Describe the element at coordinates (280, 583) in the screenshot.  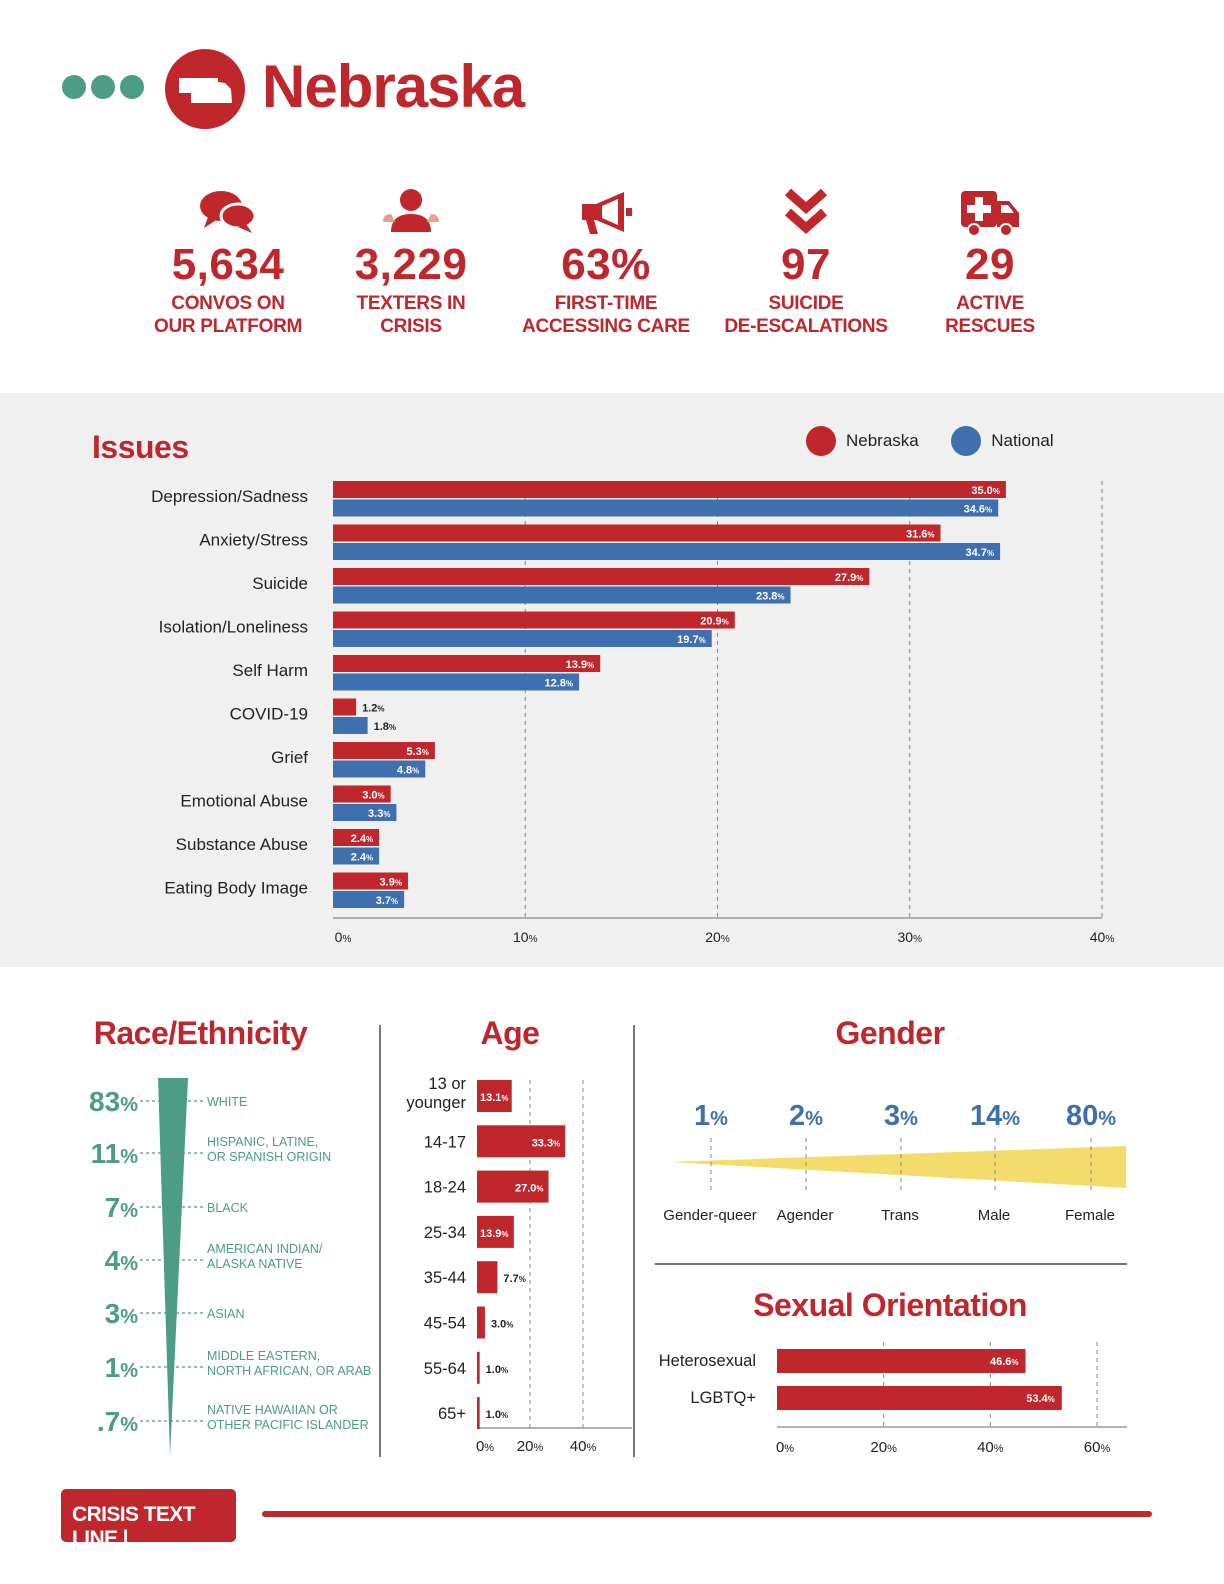
I see `category-label: Suicide` at that location.